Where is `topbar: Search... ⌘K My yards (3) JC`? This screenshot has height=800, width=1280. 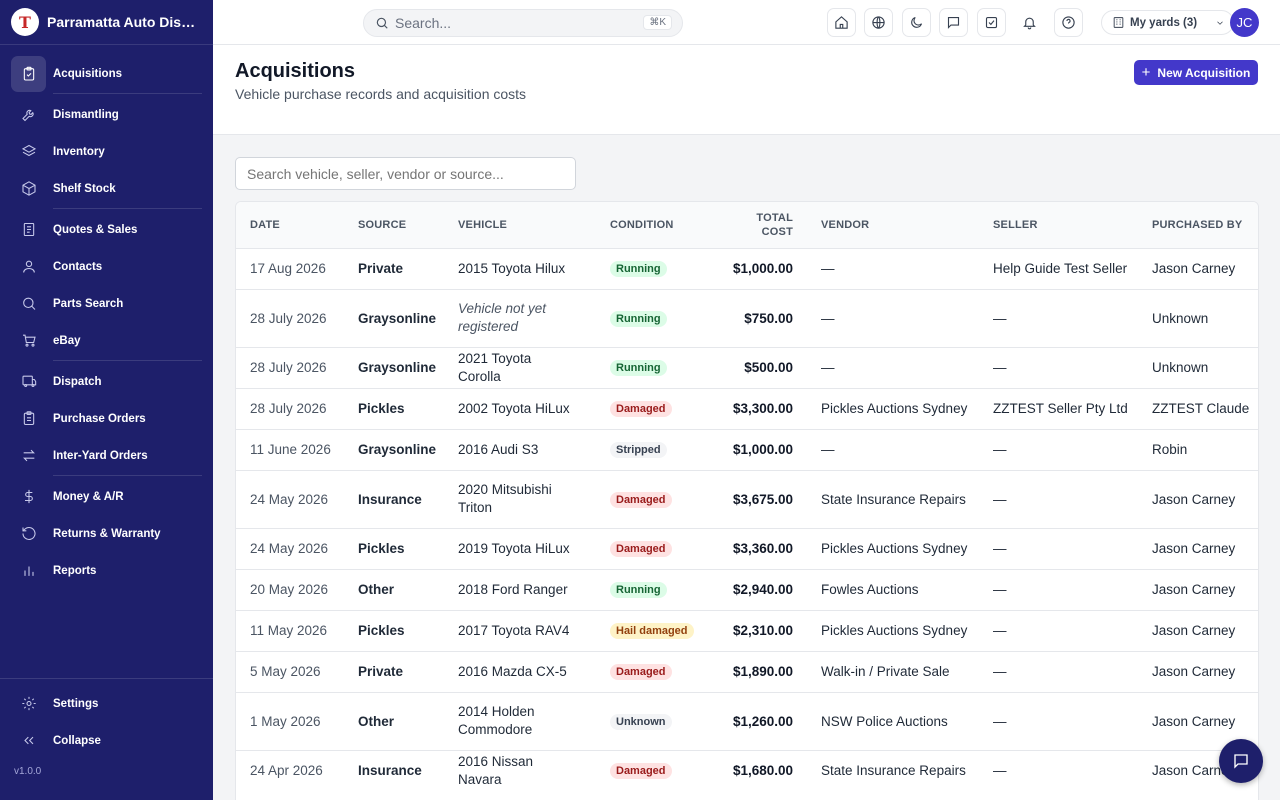
topbar: Search... ⌘K My yards (3) JC is located at coordinates (746, 22).